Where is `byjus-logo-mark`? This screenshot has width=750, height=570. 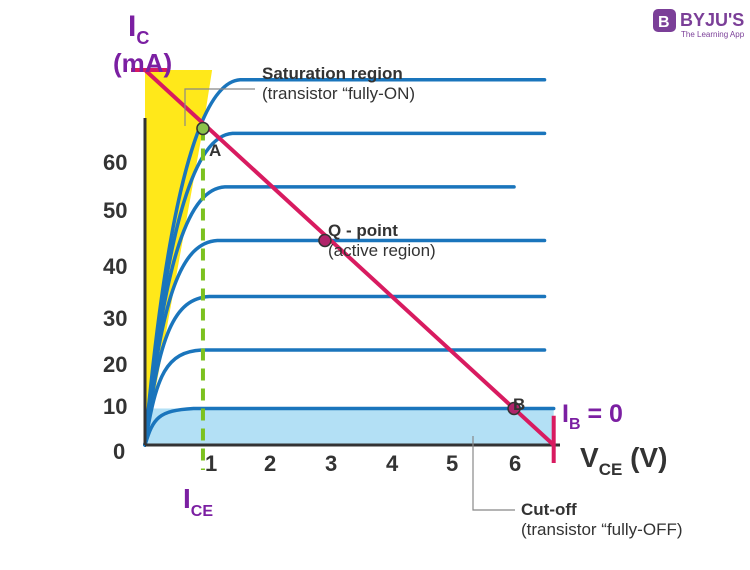 byjus-logo-mark is located at coordinates (664, 20).